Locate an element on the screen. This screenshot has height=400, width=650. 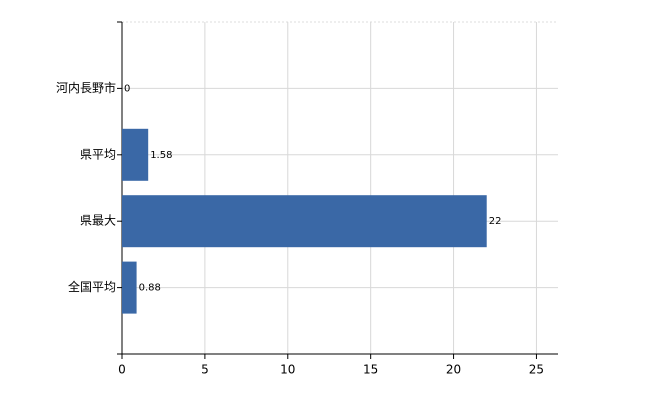
x-tick-label: 10 is located at coordinates (287, 370).